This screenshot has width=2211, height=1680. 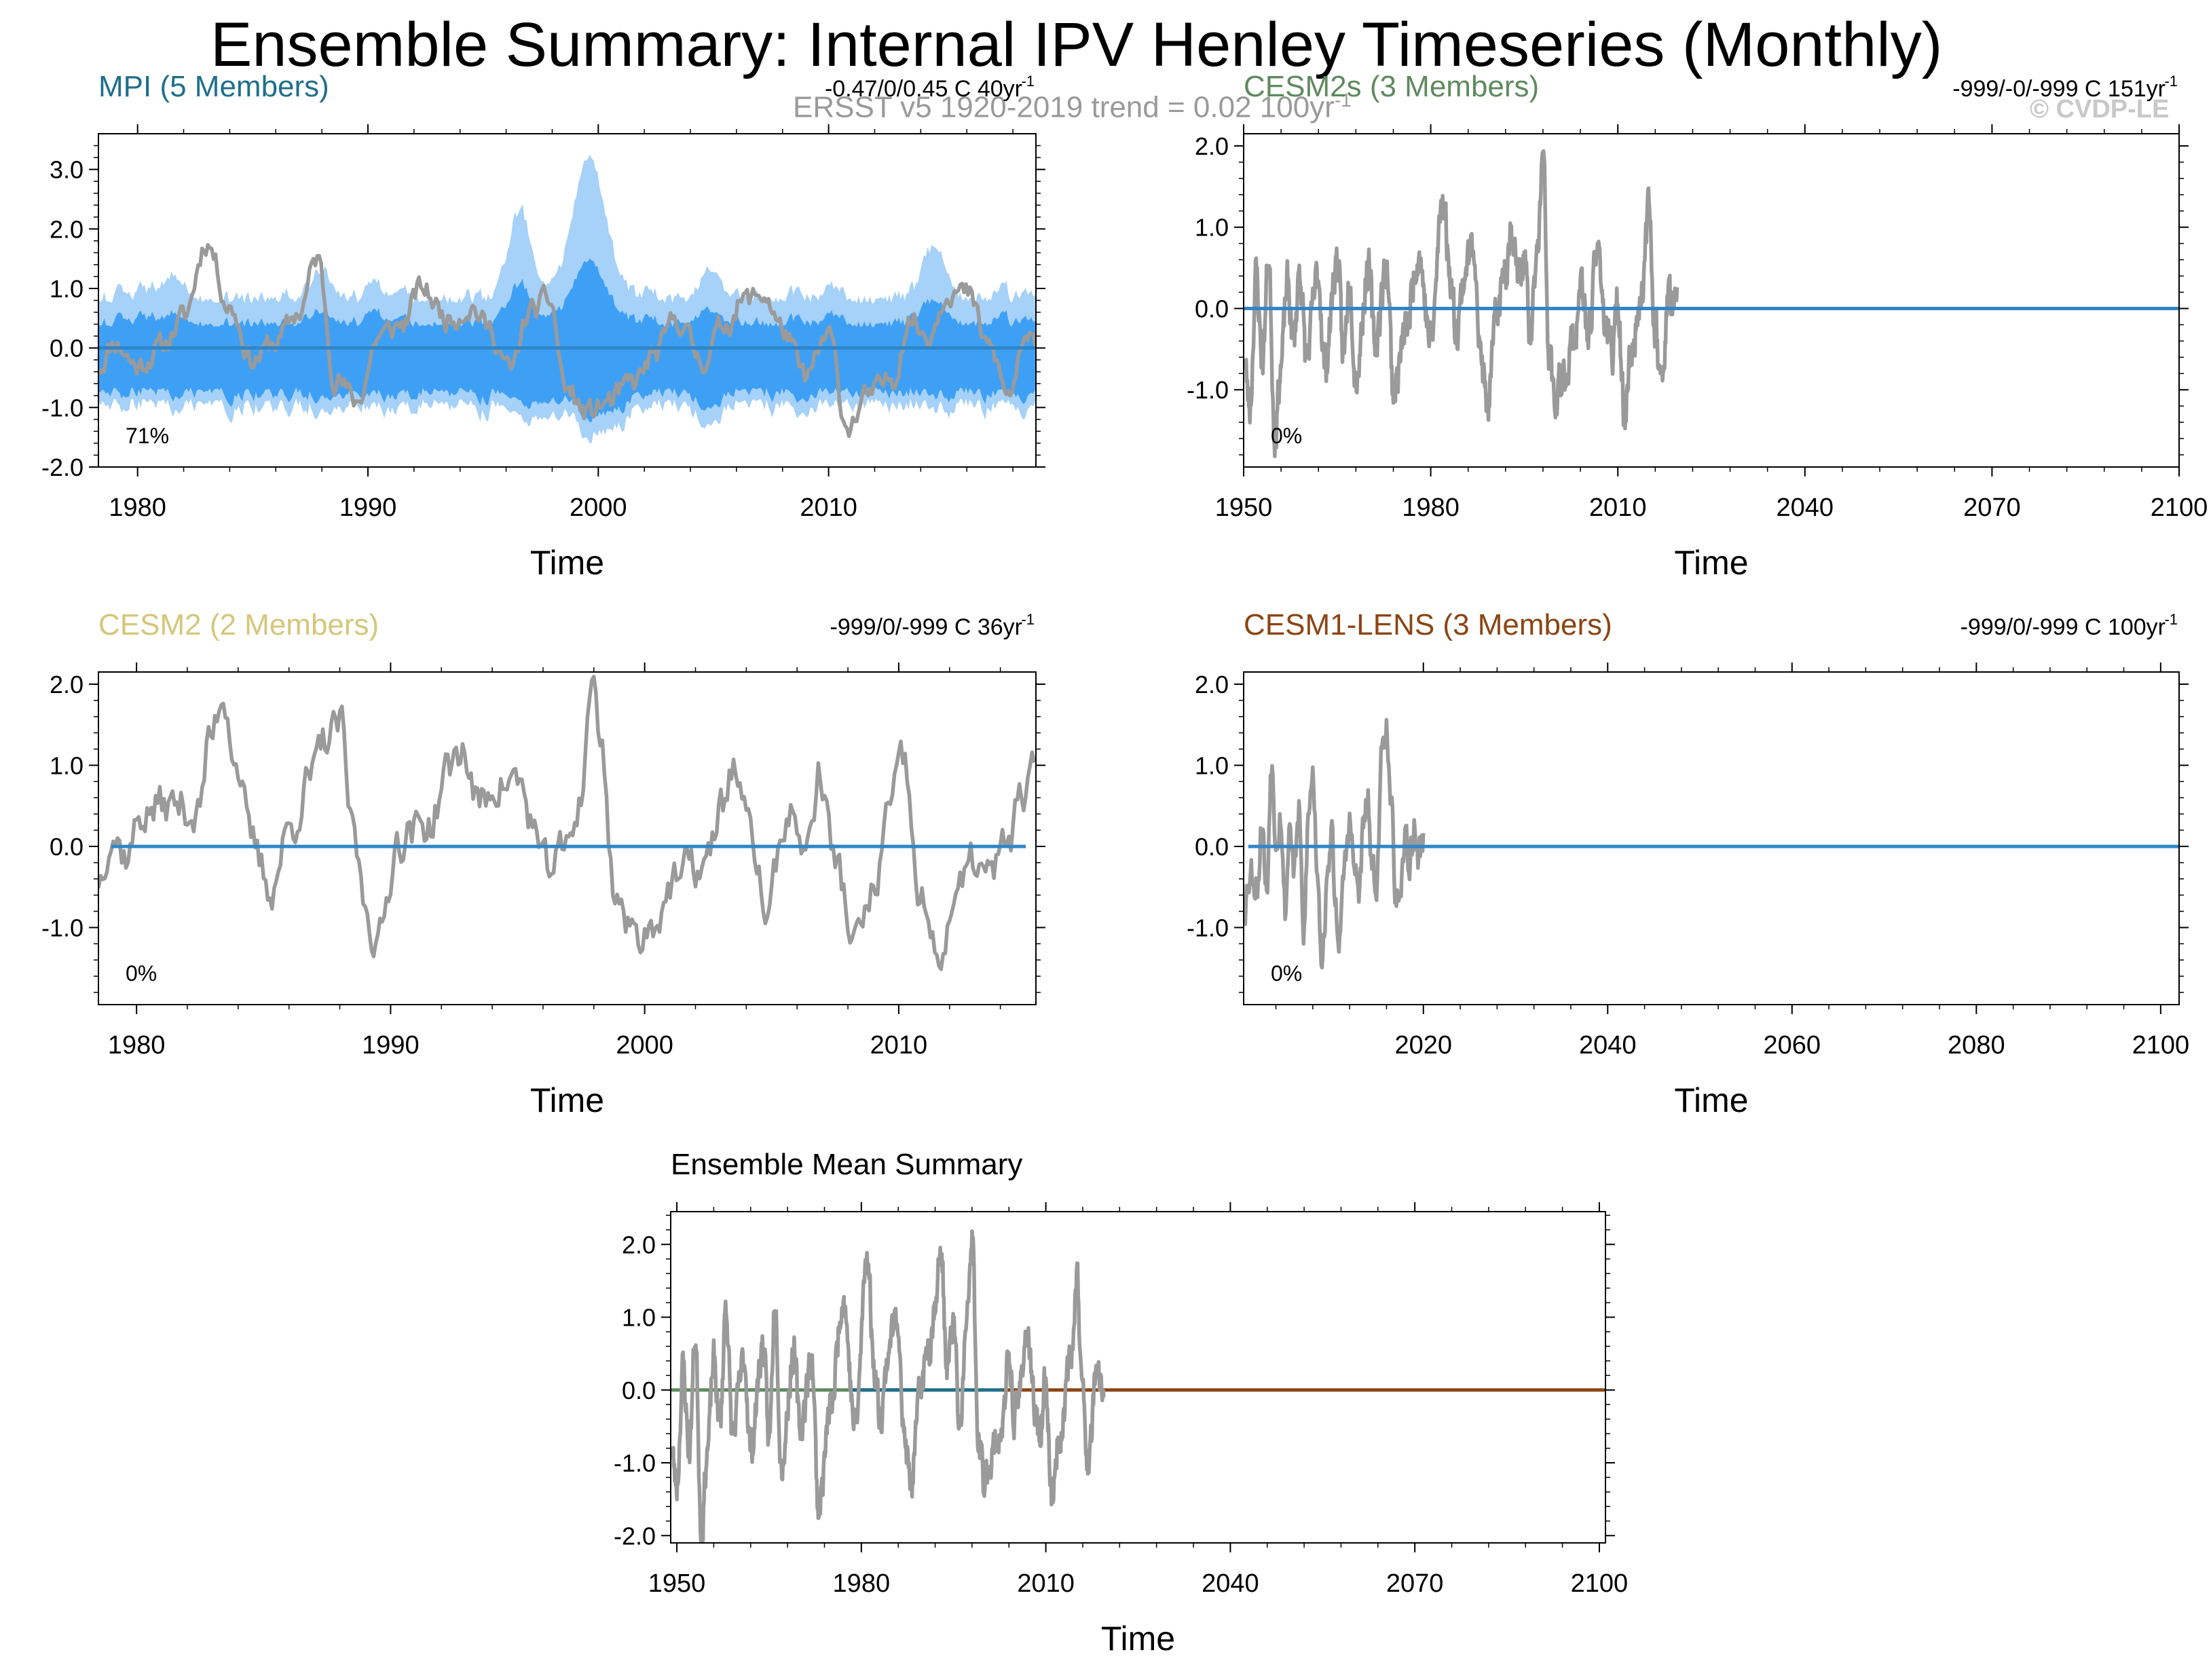 I want to click on mpi-trend-label-sup: -1, so click(x=1028, y=82).